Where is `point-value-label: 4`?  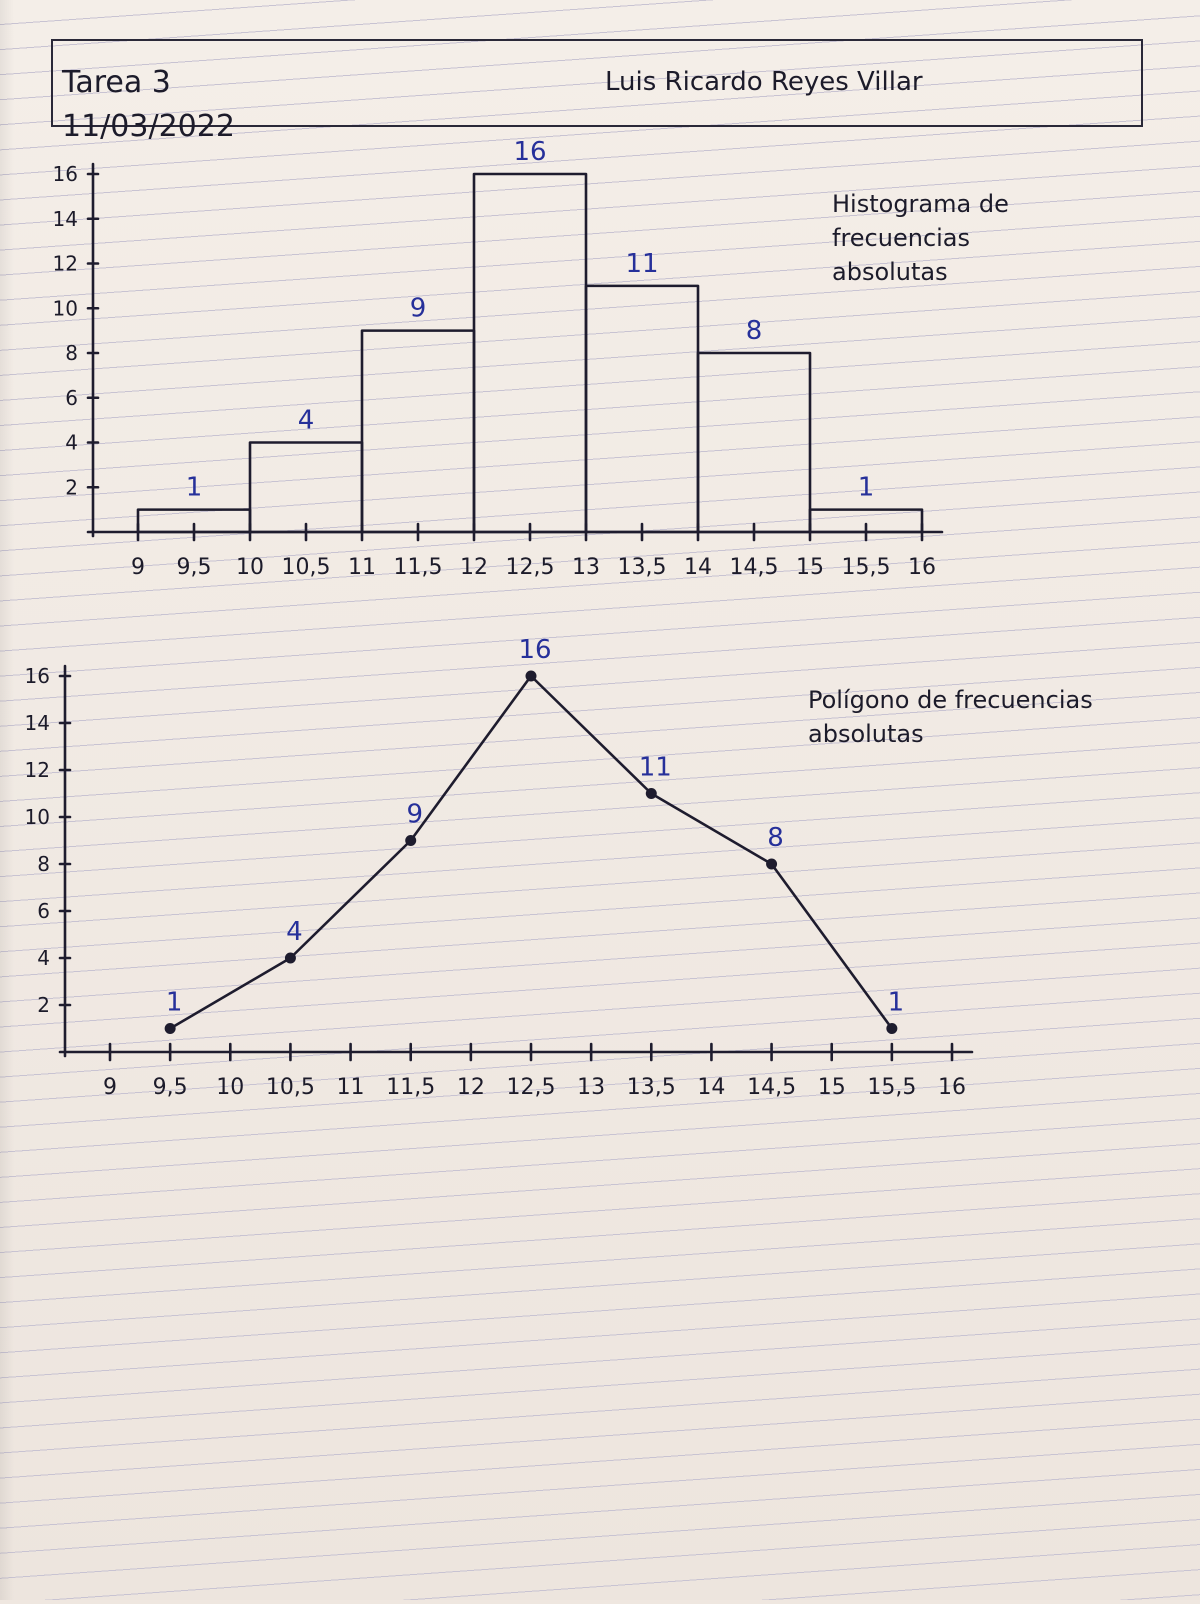
point-value-label: 4 is located at coordinates (294, 932).